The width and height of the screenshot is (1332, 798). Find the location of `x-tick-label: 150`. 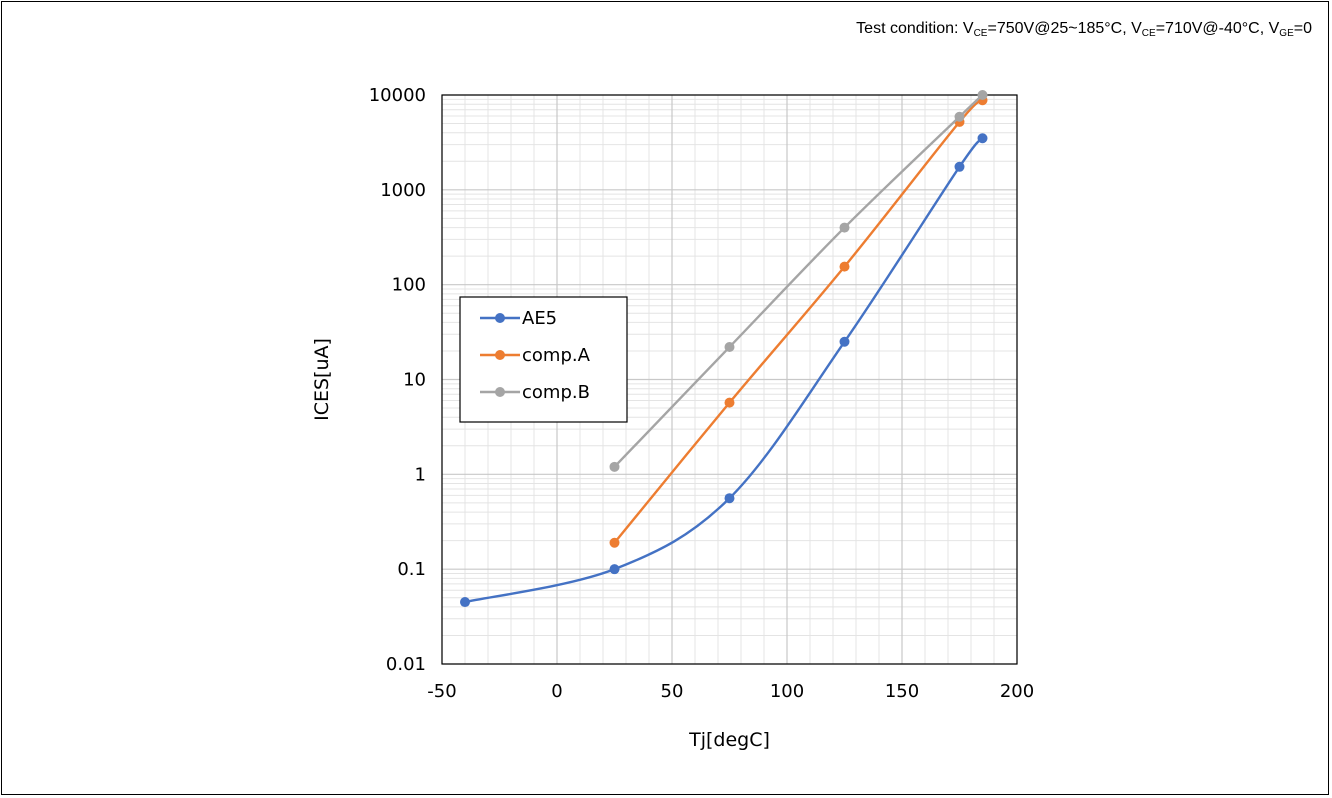

x-tick-label: 150 is located at coordinates (902, 691).